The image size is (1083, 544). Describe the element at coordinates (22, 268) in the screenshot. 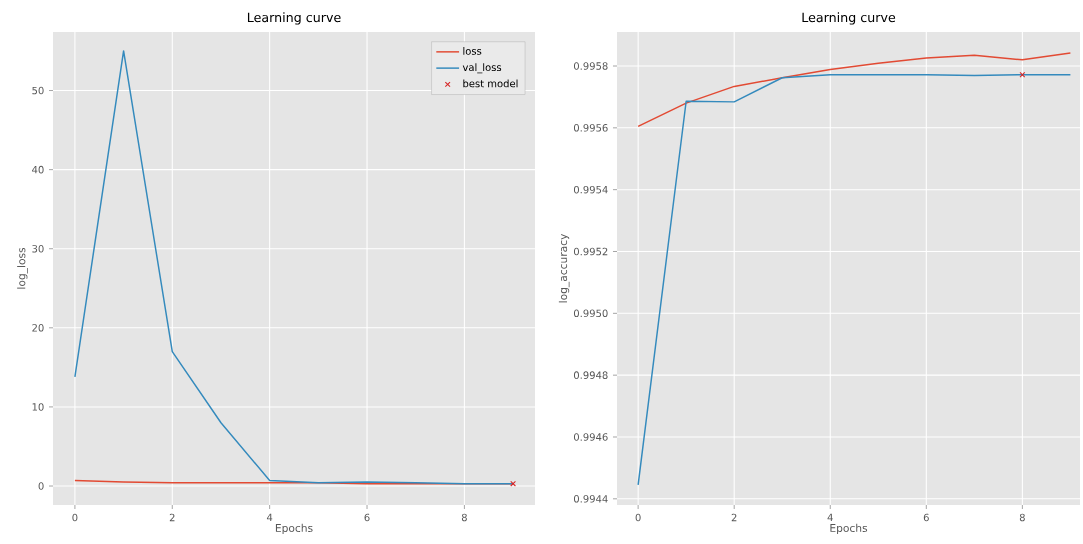

I see `y-axis-title: log_loss` at that location.